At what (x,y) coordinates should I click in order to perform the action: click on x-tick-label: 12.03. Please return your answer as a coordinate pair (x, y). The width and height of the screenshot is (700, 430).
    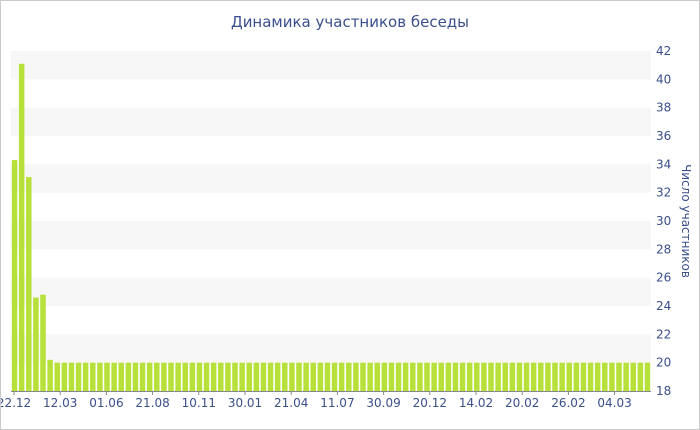
    Looking at the image, I should click on (60, 403).